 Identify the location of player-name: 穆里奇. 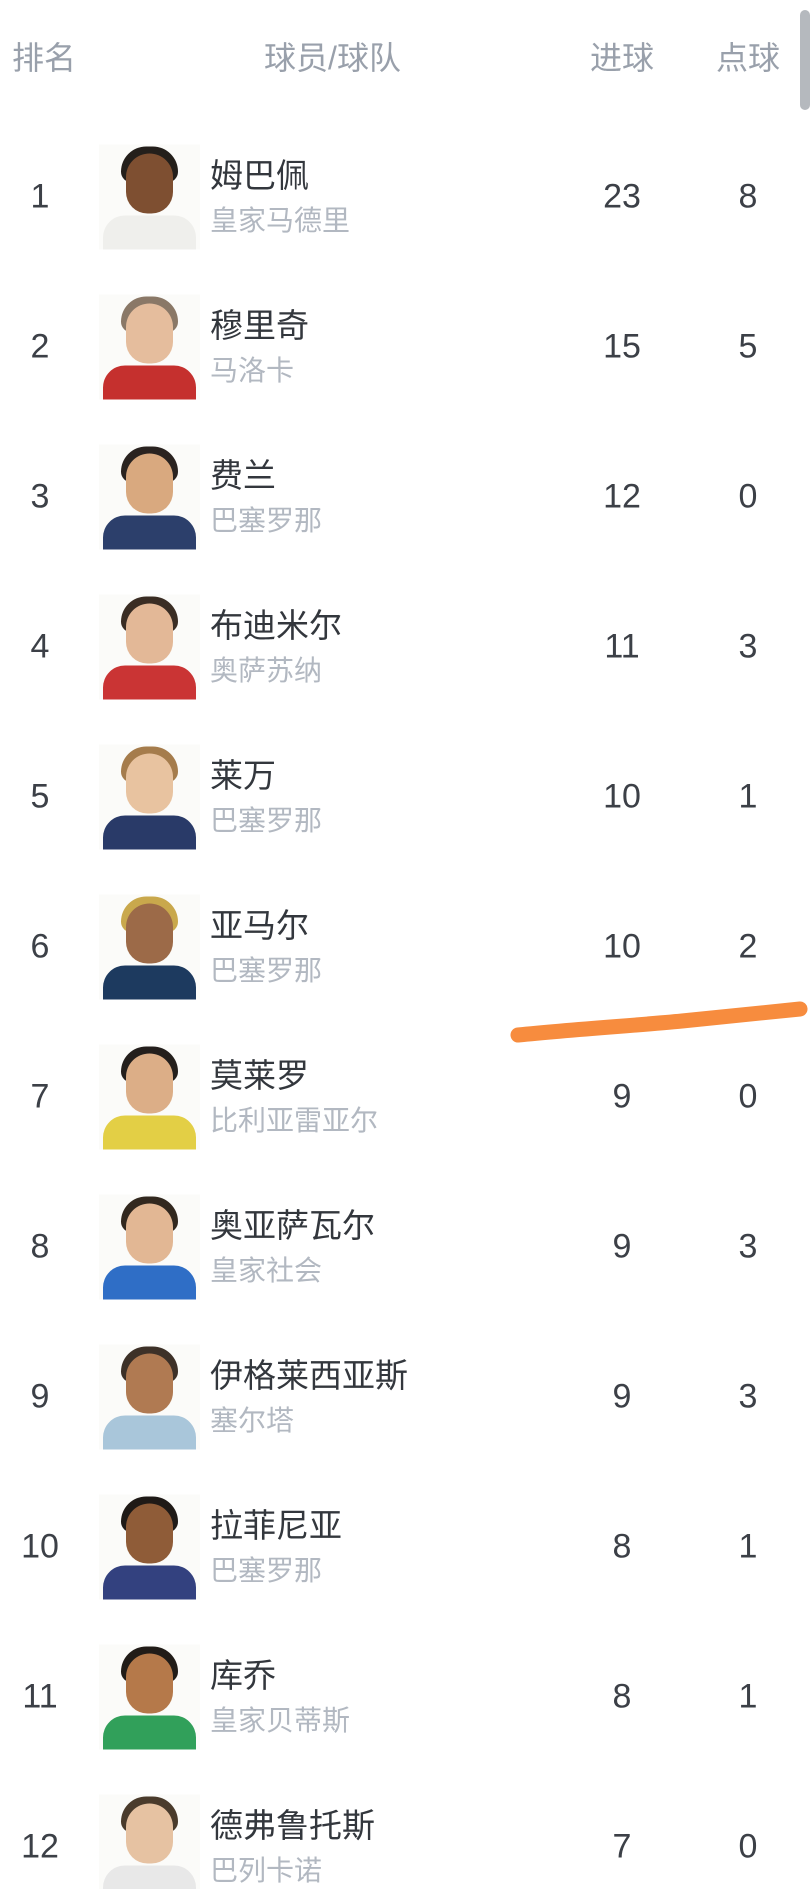
(259, 325).